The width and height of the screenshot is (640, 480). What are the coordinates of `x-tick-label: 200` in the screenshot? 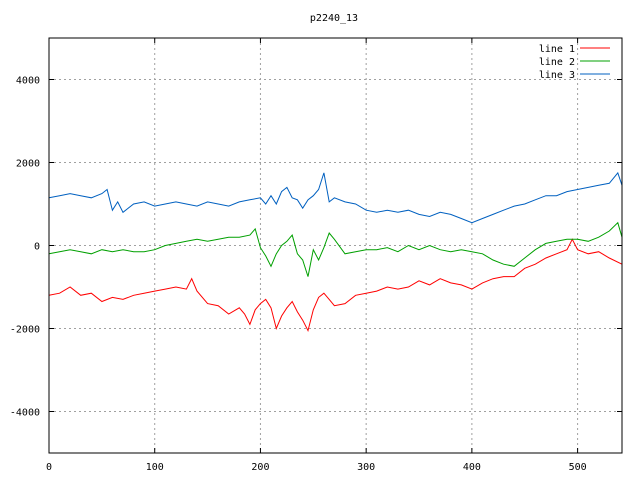 It's located at (260, 467).